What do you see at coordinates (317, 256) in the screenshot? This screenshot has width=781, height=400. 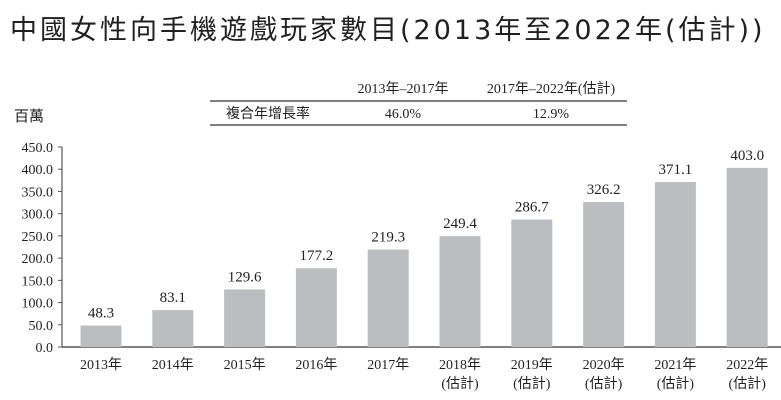 I see `data-label: 177.2` at bounding box center [317, 256].